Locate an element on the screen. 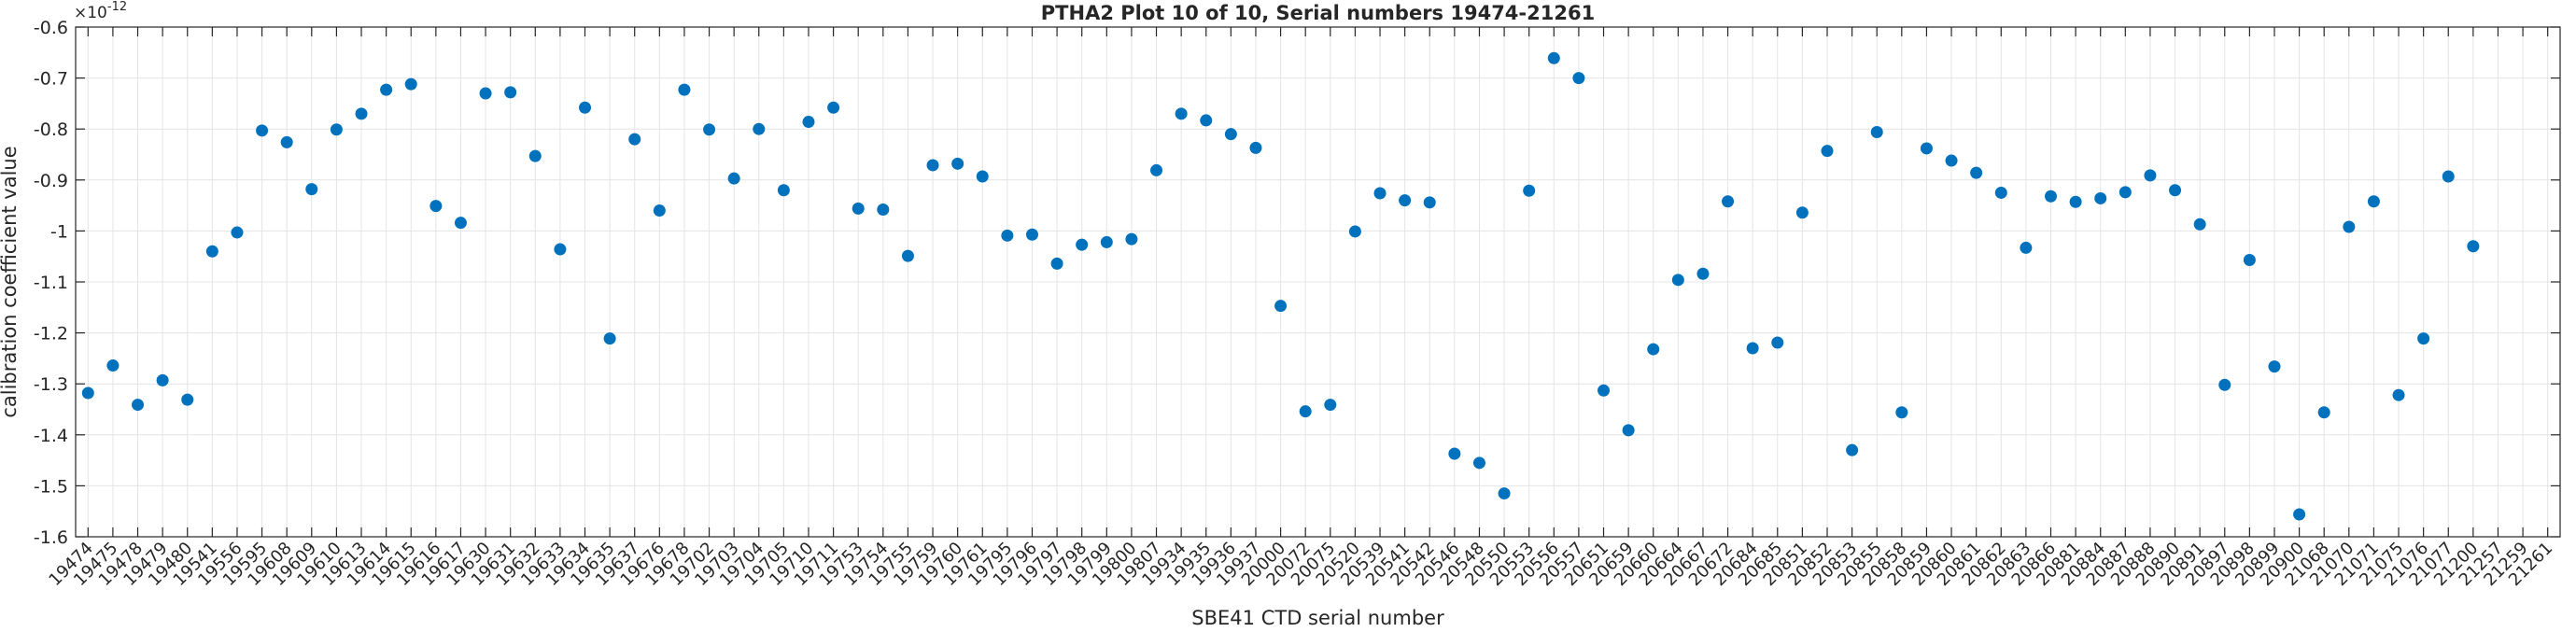 Image resolution: width=2576 pixels, height=632 pixels. y-tick-label: -1.1 is located at coordinates (51, 283).